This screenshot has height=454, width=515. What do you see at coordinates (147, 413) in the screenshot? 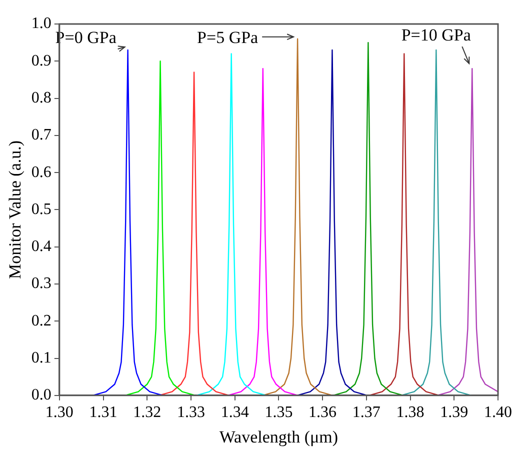
I see `x-tick-label: 1.32` at bounding box center [147, 413].